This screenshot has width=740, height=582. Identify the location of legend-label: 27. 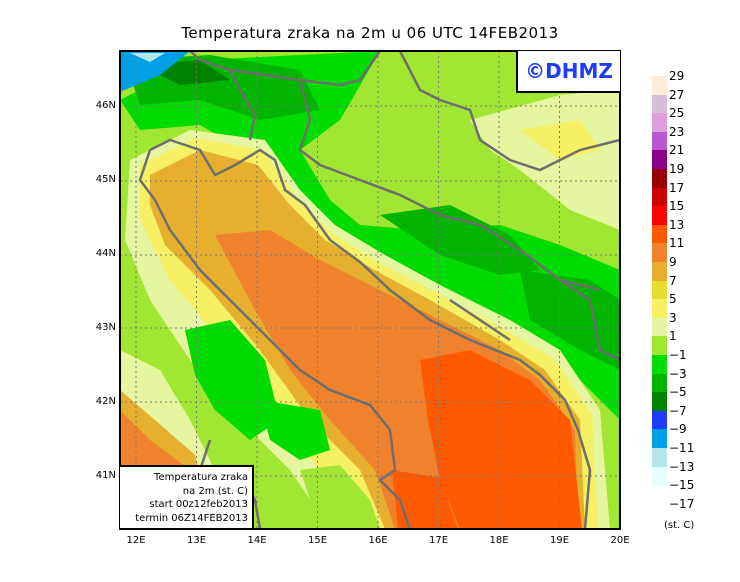
(677, 94).